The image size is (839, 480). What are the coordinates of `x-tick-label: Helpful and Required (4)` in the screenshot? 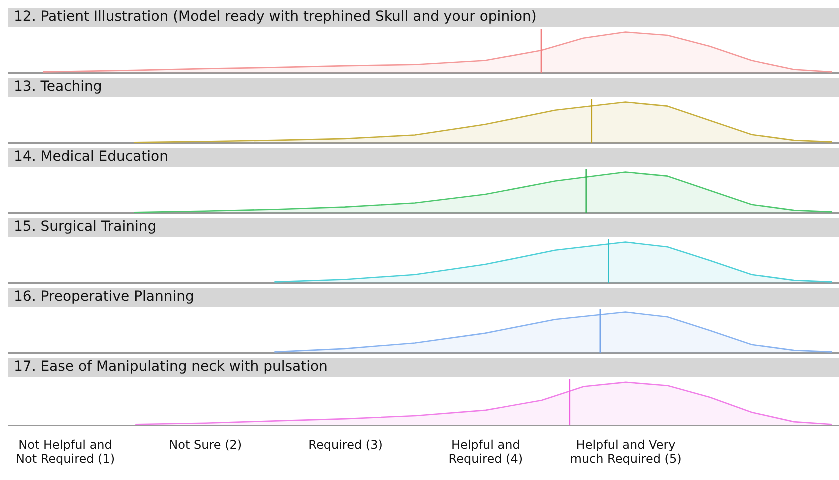 It's located at (486, 452).